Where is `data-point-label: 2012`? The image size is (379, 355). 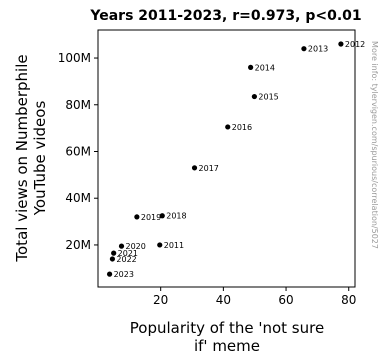 data-point-label: 2012 is located at coordinates (355, 44).